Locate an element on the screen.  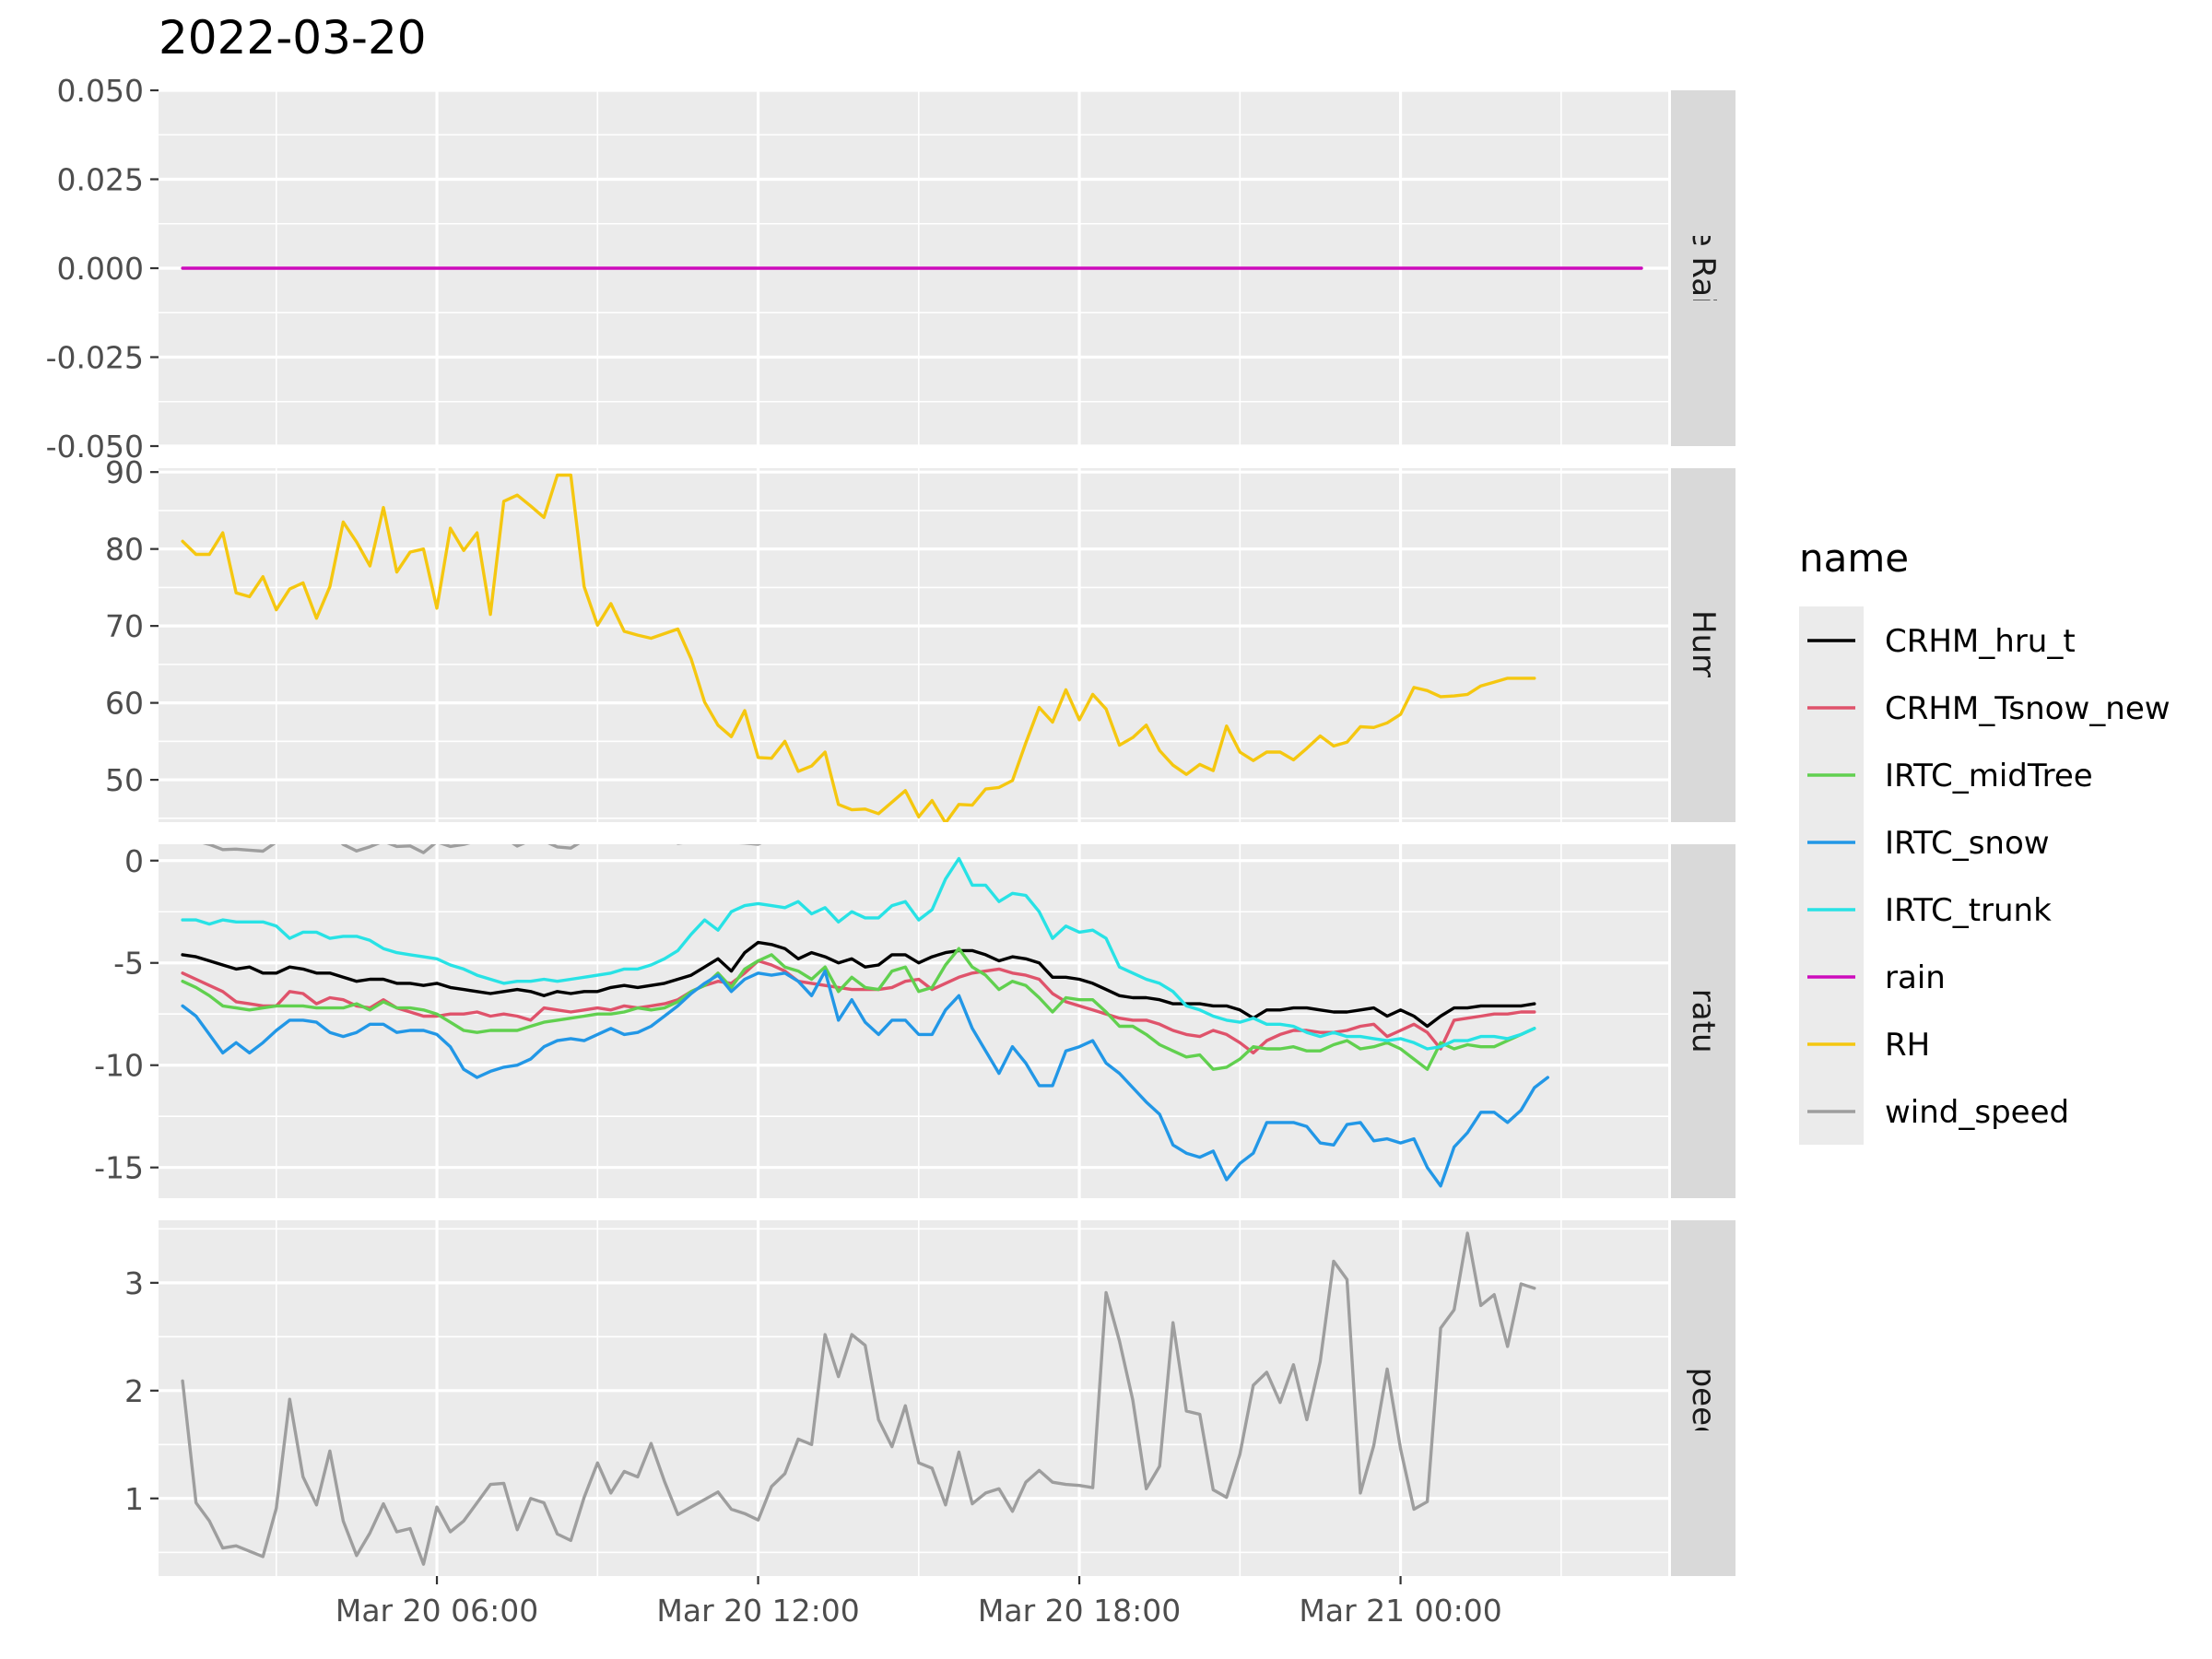
strip-label: Wind Speed (m/s) is located at coordinates (1703, 1398).